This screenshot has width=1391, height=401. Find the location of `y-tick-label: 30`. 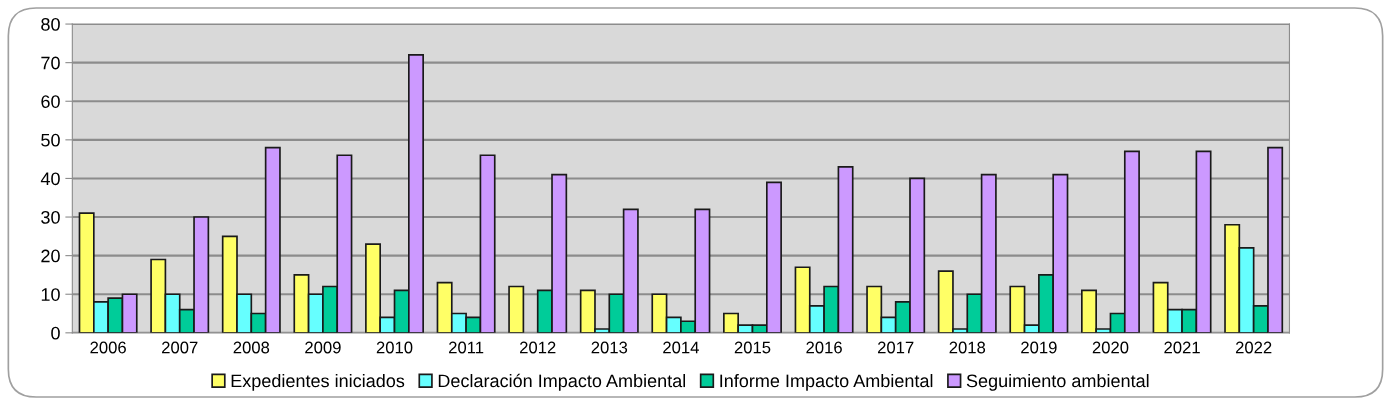

y-tick-label: 30 is located at coordinates (50, 217).